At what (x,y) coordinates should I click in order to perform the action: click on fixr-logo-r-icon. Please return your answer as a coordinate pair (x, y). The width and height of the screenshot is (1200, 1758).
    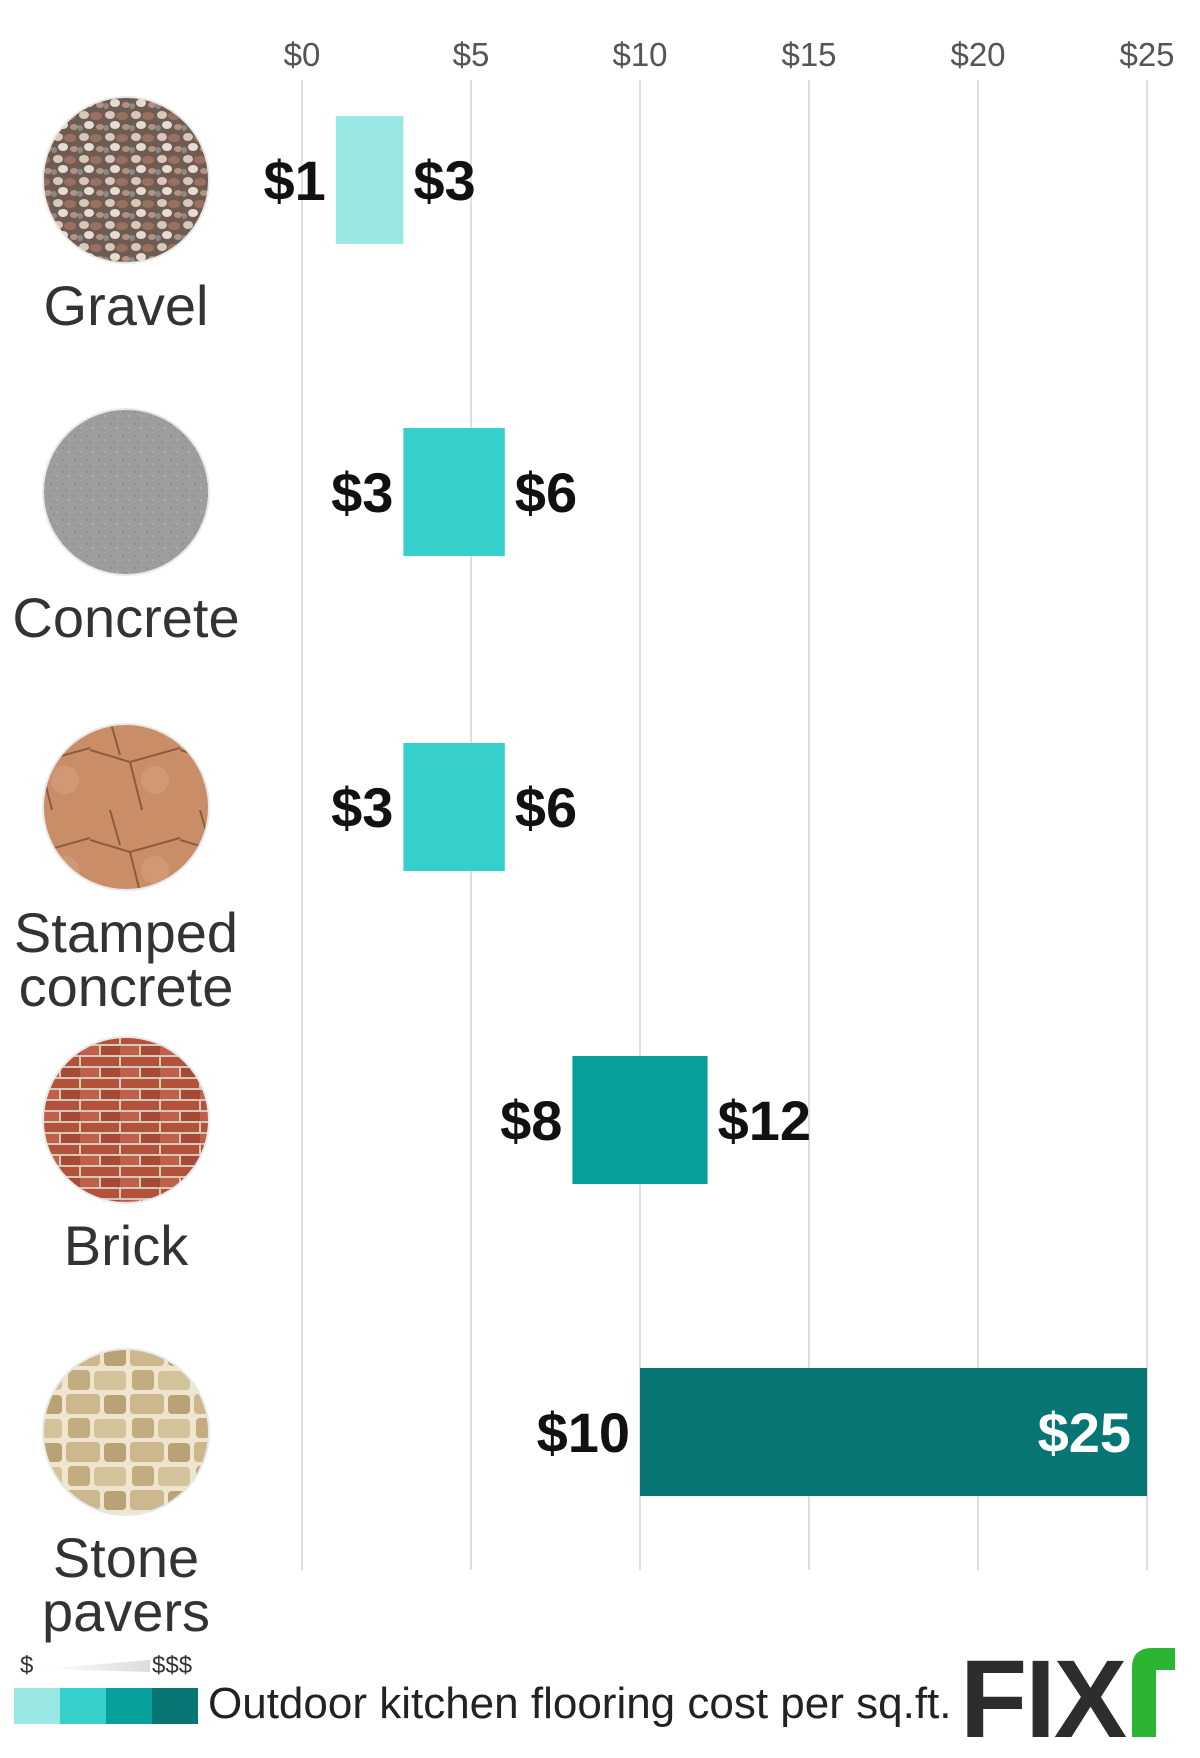
    Looking at the image, I should click on (1153, 1692).